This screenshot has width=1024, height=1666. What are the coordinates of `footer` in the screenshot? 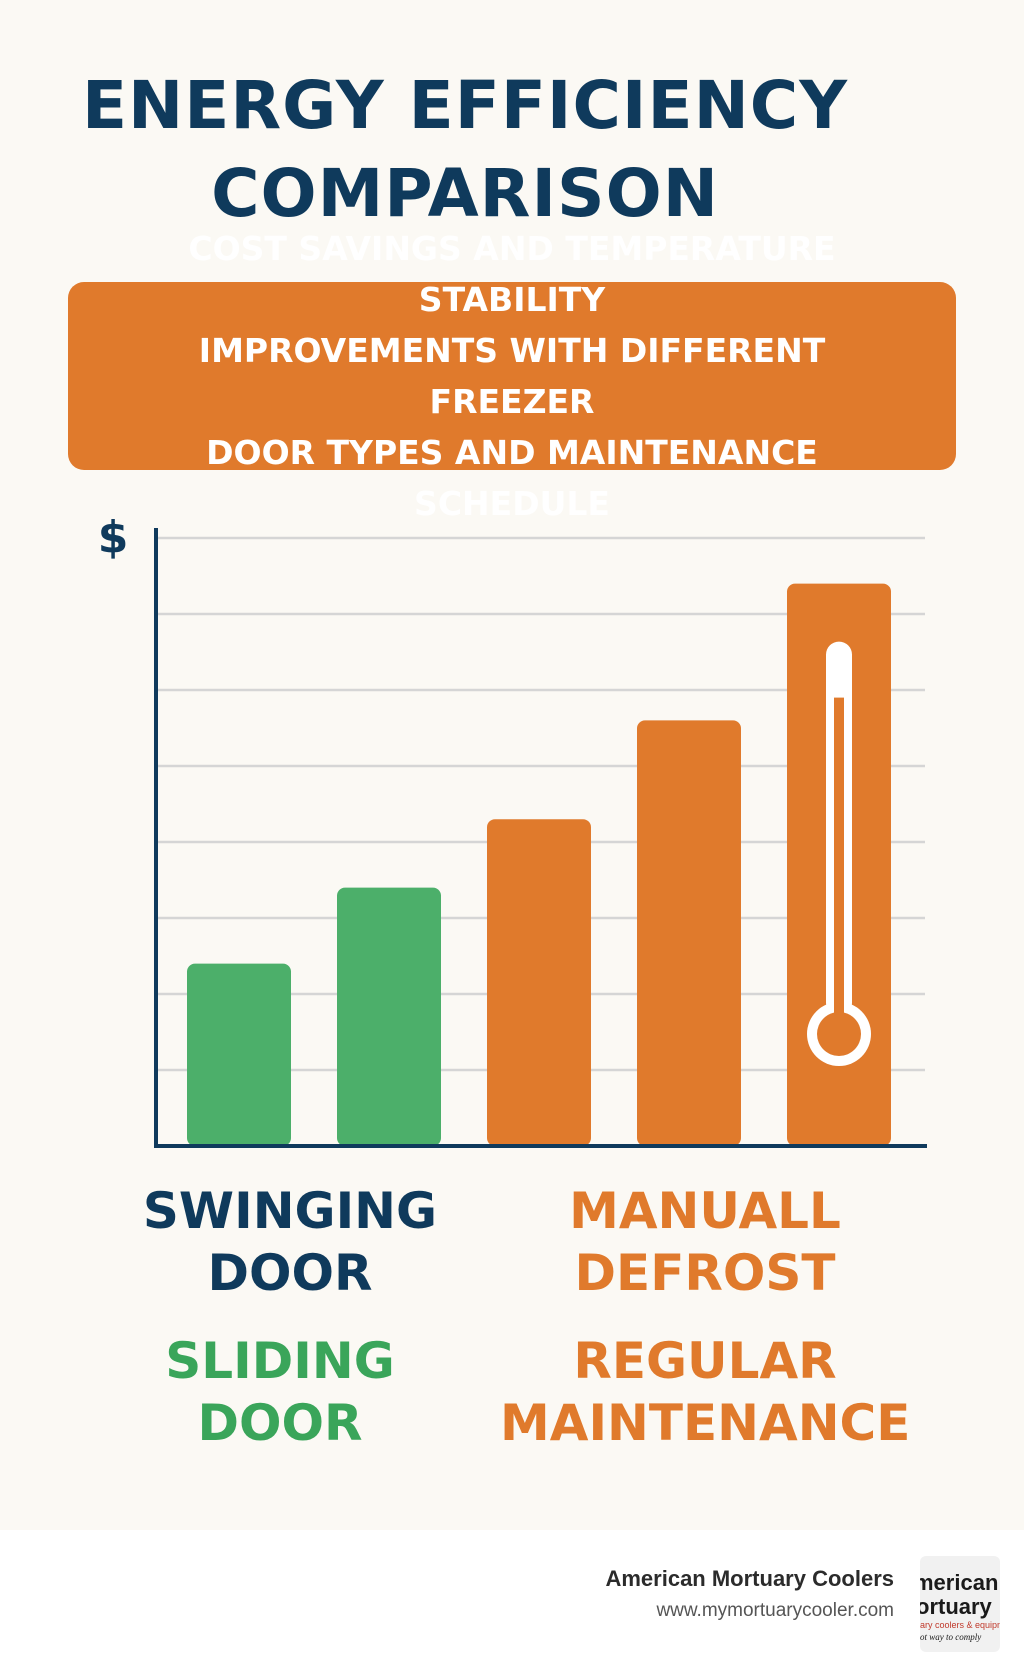 It's located at (512, 1598).